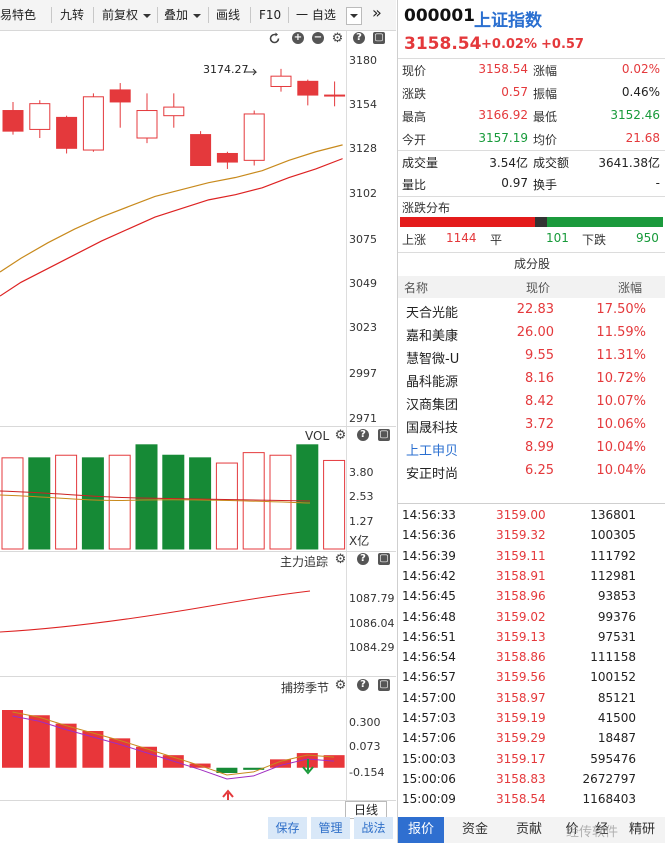 The width and height of the screenshot is (665, 843). What do you see at coordinates (318, 38) in the screenshot?
I see `zoom-out-icon: −` at bounding box center [318, 38].